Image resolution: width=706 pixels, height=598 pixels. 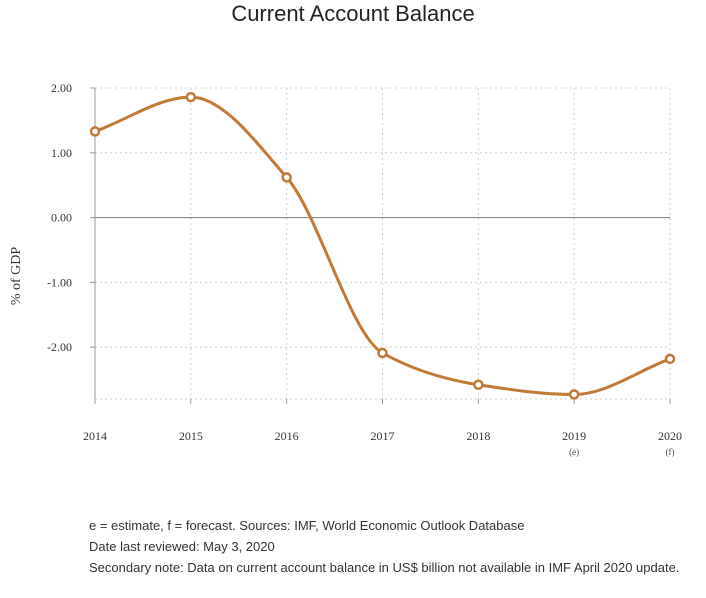 What do you see at coordinates (182, 546) in the screenshot?
I see `footnote-reviewed: Date last reviewed: May 3, 2020` at bounding box center [182, 546].